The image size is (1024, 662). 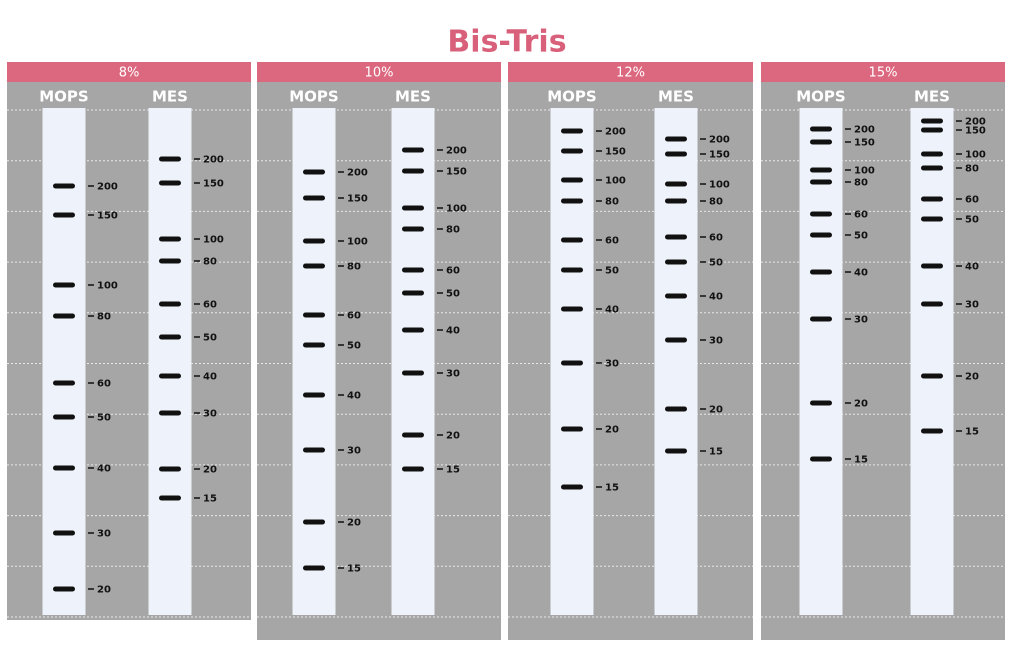 I want to click on panel-header-text: 12%, so click(x=630, y=73).